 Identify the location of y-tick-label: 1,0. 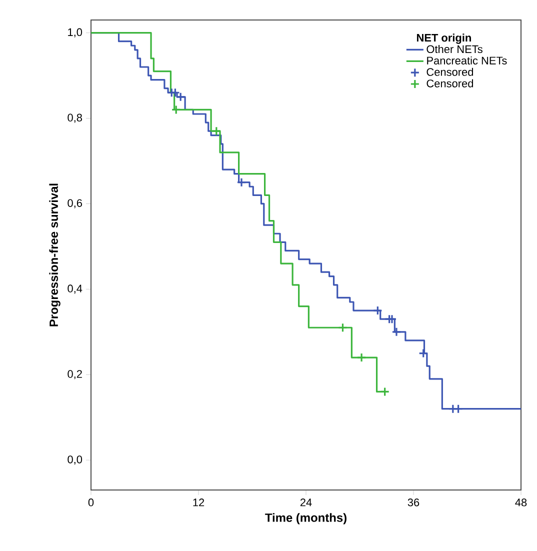
(75, 33).